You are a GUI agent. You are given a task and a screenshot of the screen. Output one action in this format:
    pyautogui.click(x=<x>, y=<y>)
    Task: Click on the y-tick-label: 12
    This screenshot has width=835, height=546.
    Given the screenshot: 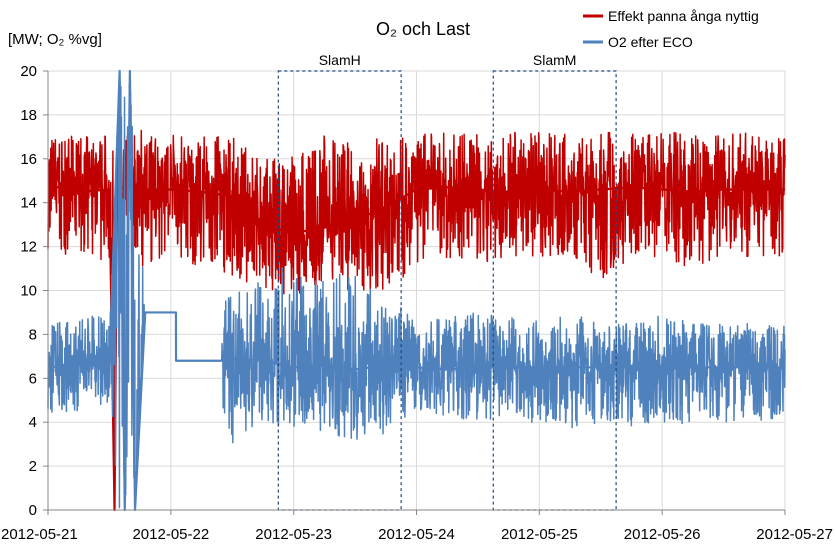 What is the action you would take?
    pyautogui.click(x=28, y=247)
    